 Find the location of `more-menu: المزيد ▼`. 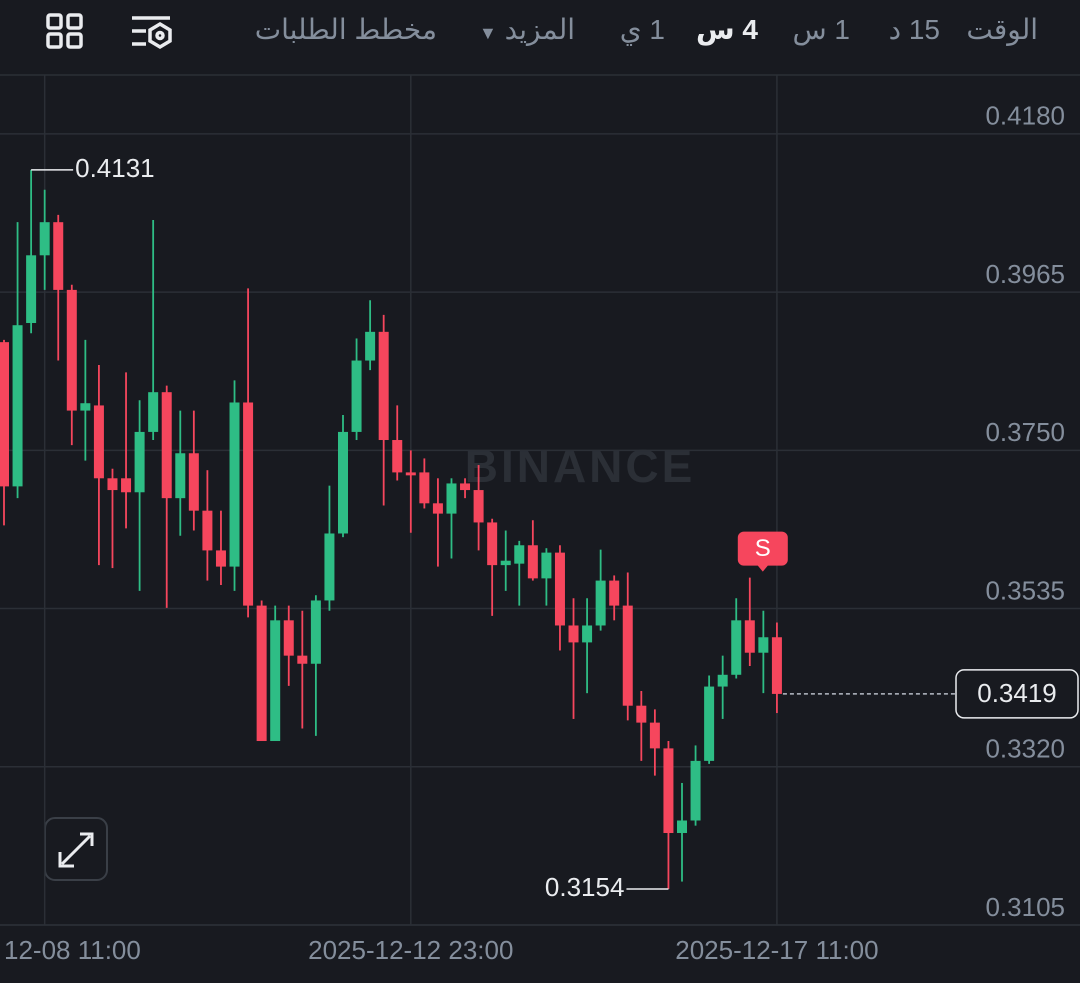

more-menu: المزيد ▼ is located at coordinates (527, 30).